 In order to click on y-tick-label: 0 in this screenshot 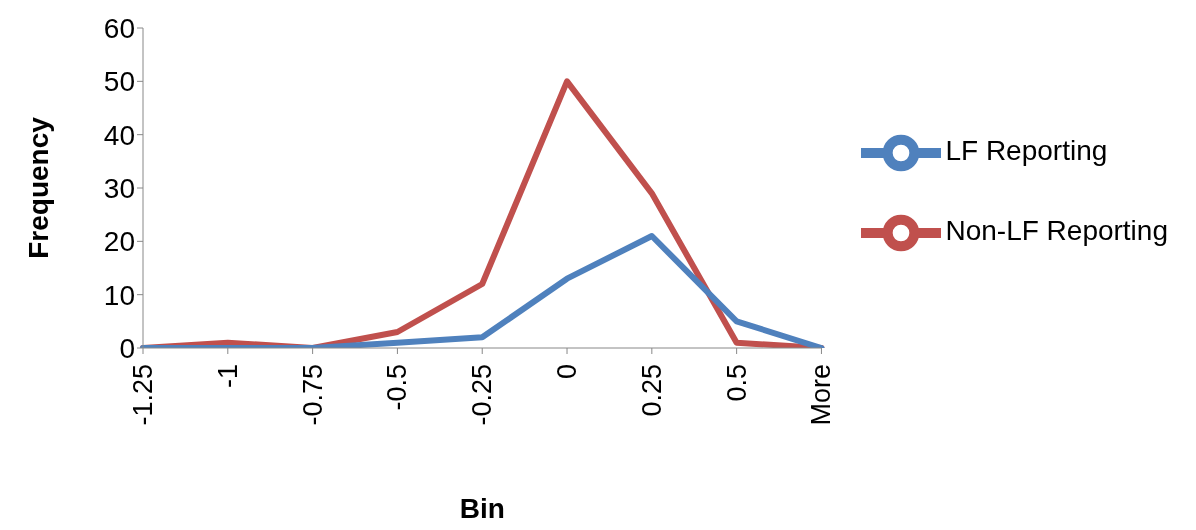, I will do `click(127, 348)`.